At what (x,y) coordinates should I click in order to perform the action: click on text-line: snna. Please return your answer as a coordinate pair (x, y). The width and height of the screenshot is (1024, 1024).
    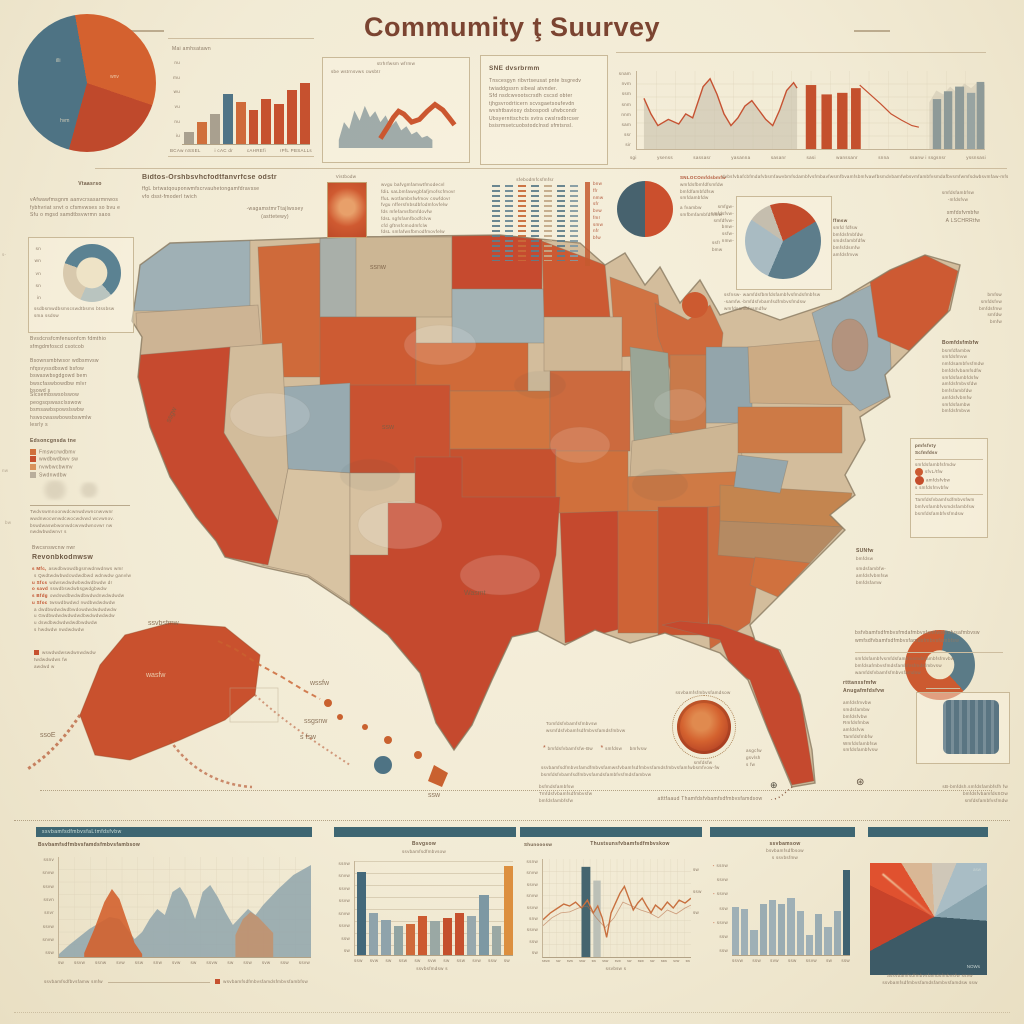
    Looking at the image, I should click on (884, 157).